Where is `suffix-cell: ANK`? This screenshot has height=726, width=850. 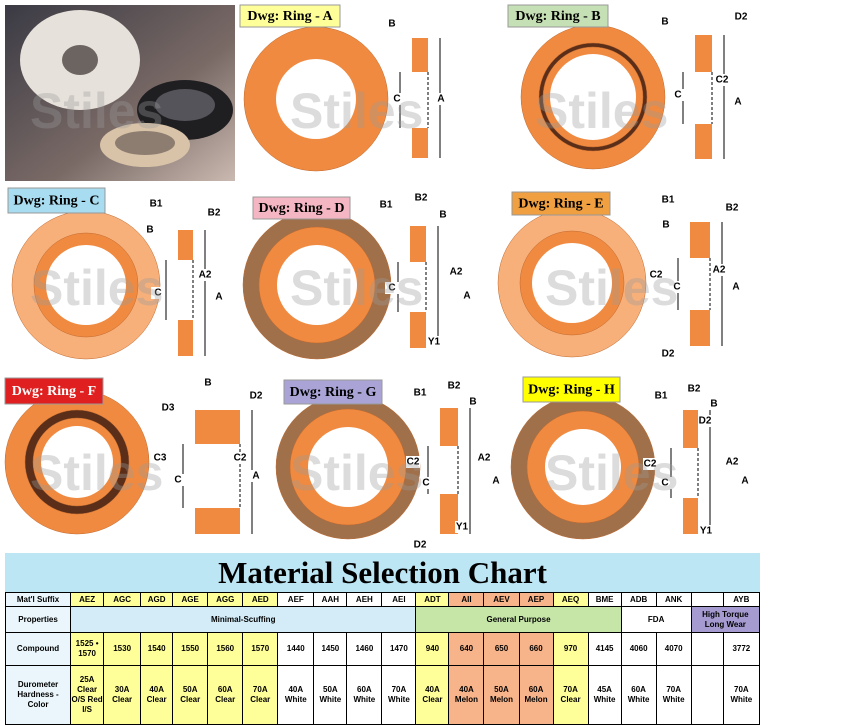
suffix-cell: ANK is located at coordinates (673, 599).